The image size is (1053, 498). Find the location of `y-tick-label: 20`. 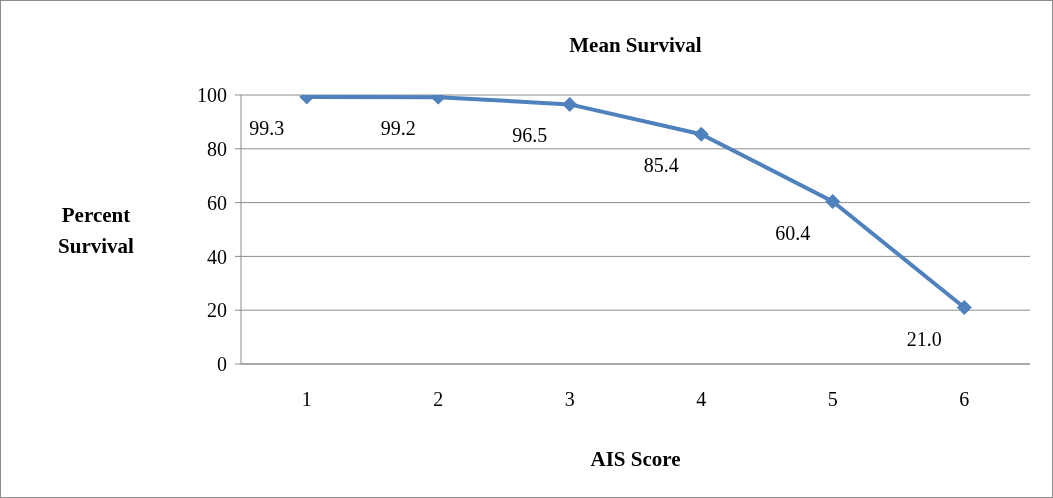

y-tick-label: 20 is located at coordinates (217, 310).